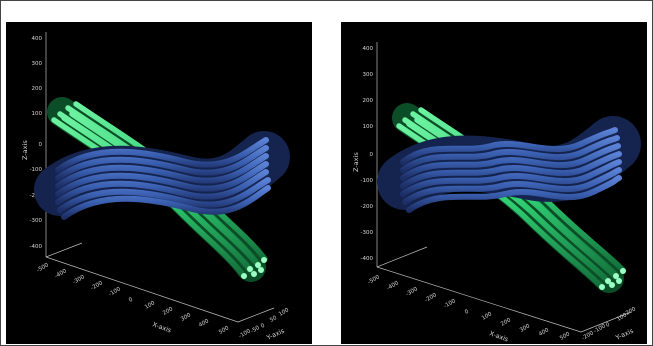  I want to click on z-axis-ticks-left: 400 300 200 100 0 -100 -200 -300 -400, so click(36, 143).